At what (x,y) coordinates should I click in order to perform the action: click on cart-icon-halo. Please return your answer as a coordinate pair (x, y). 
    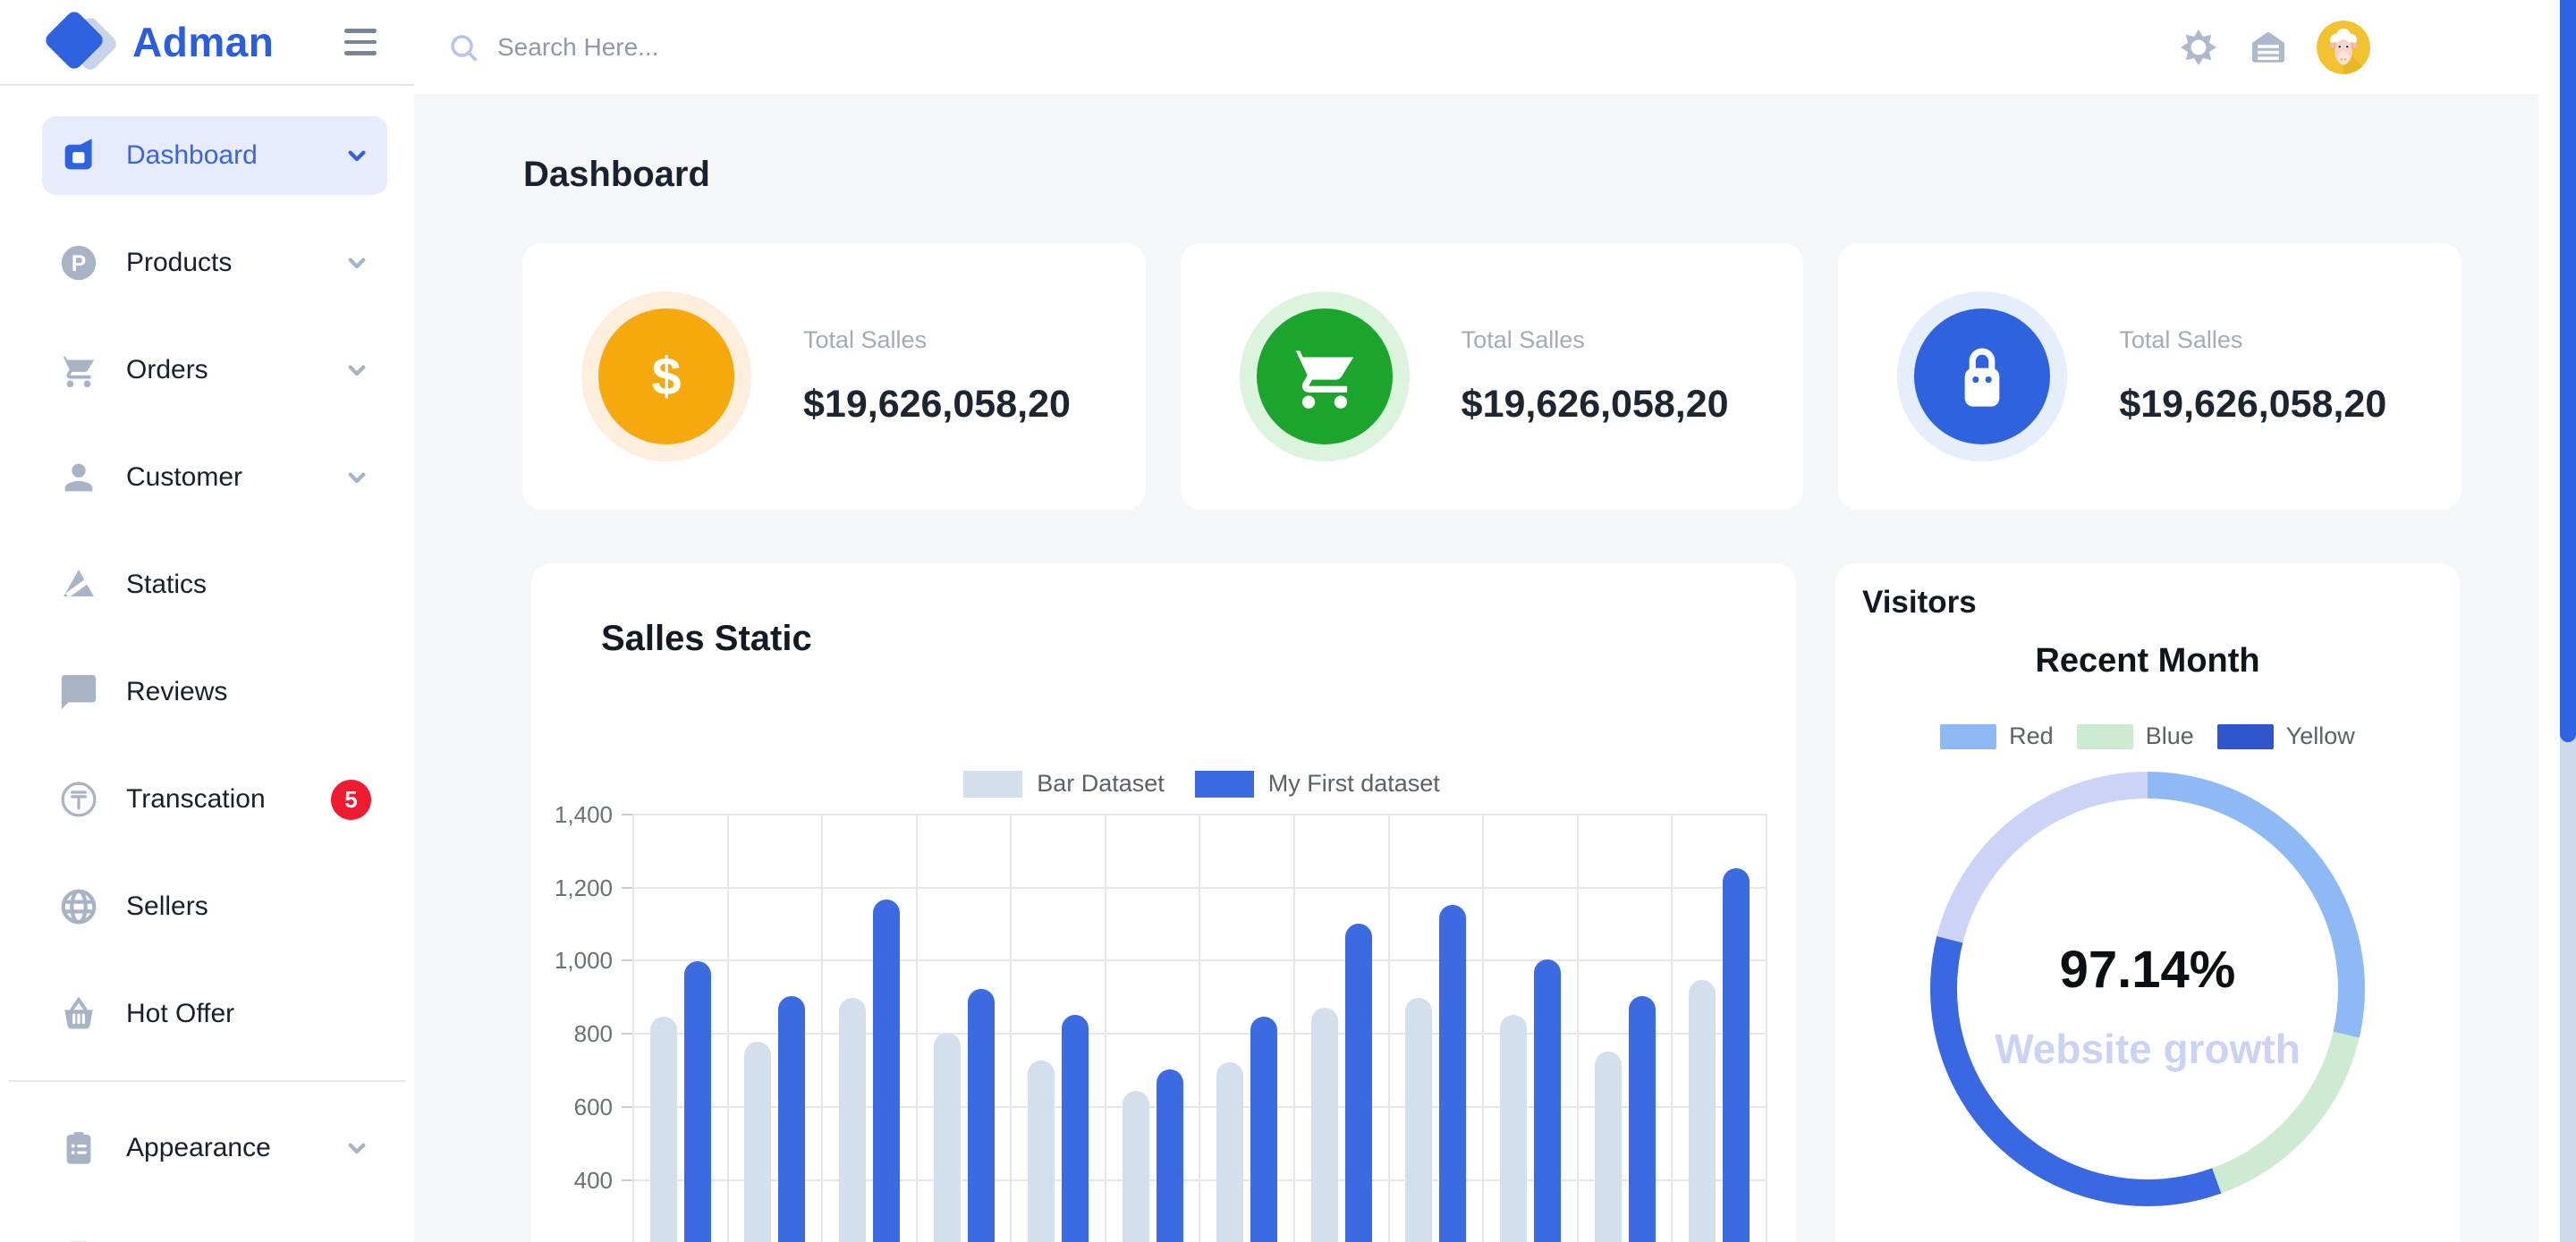
    Looking at the image, I should click on (1324, 376).